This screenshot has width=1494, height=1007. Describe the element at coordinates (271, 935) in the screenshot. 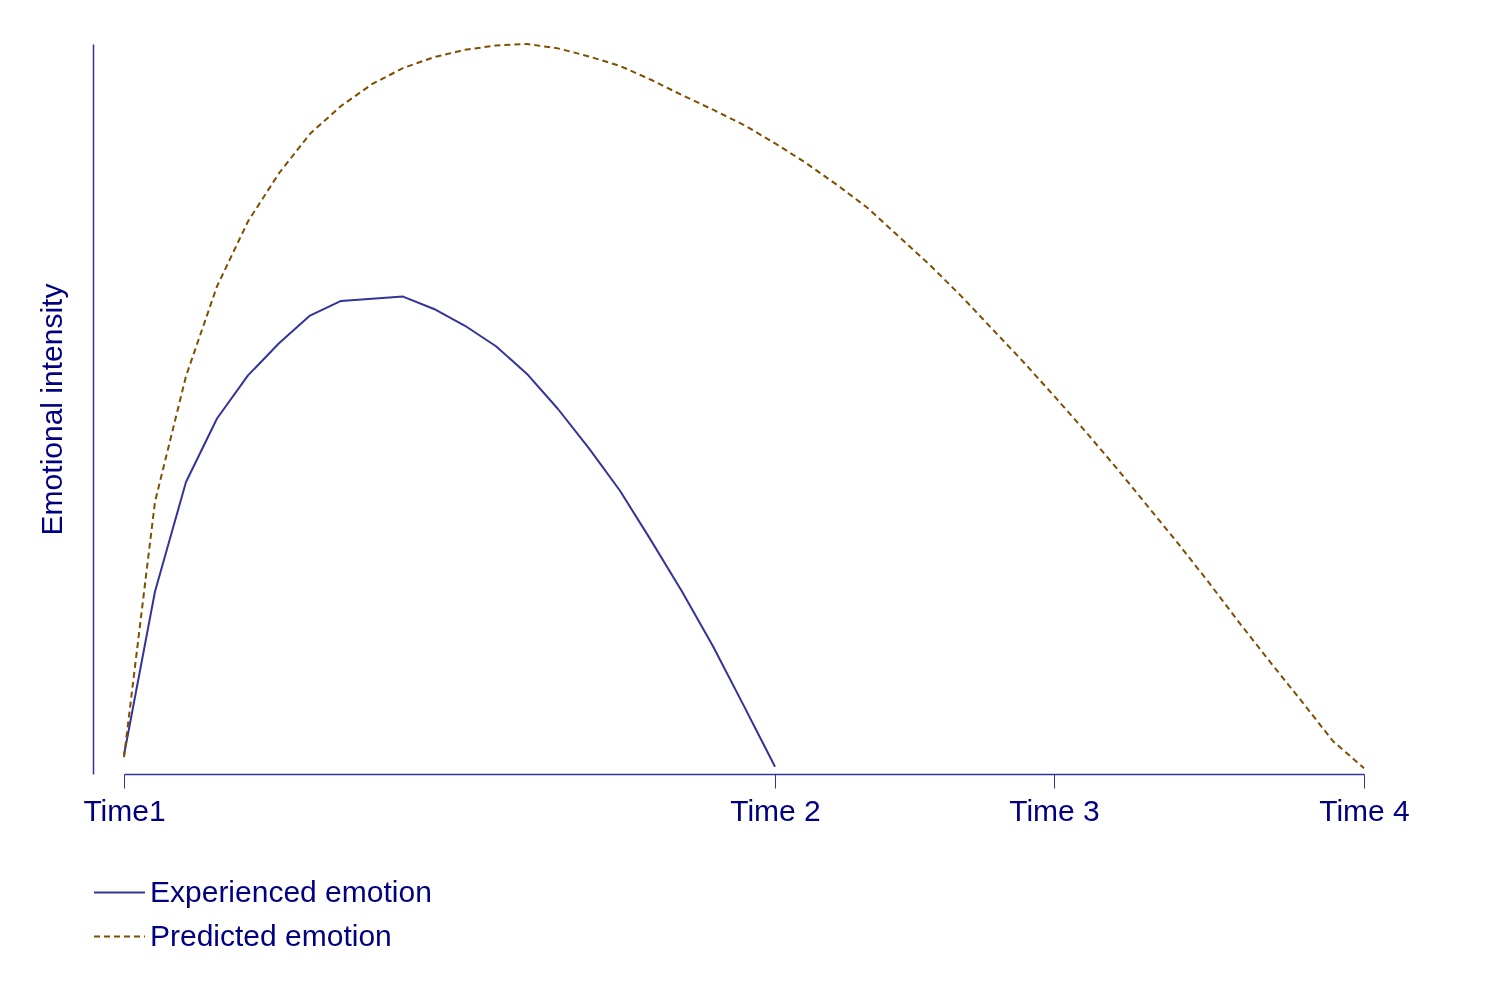

I see `legend-label: Predicted emotion` at that location.